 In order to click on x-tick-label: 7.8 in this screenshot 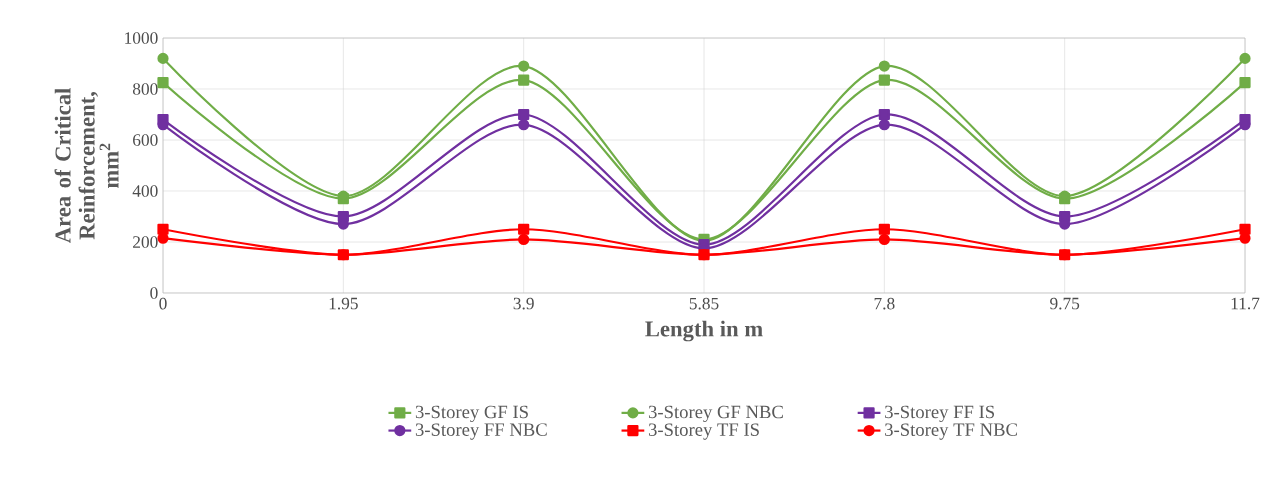, I will do `click(884, 303)`.